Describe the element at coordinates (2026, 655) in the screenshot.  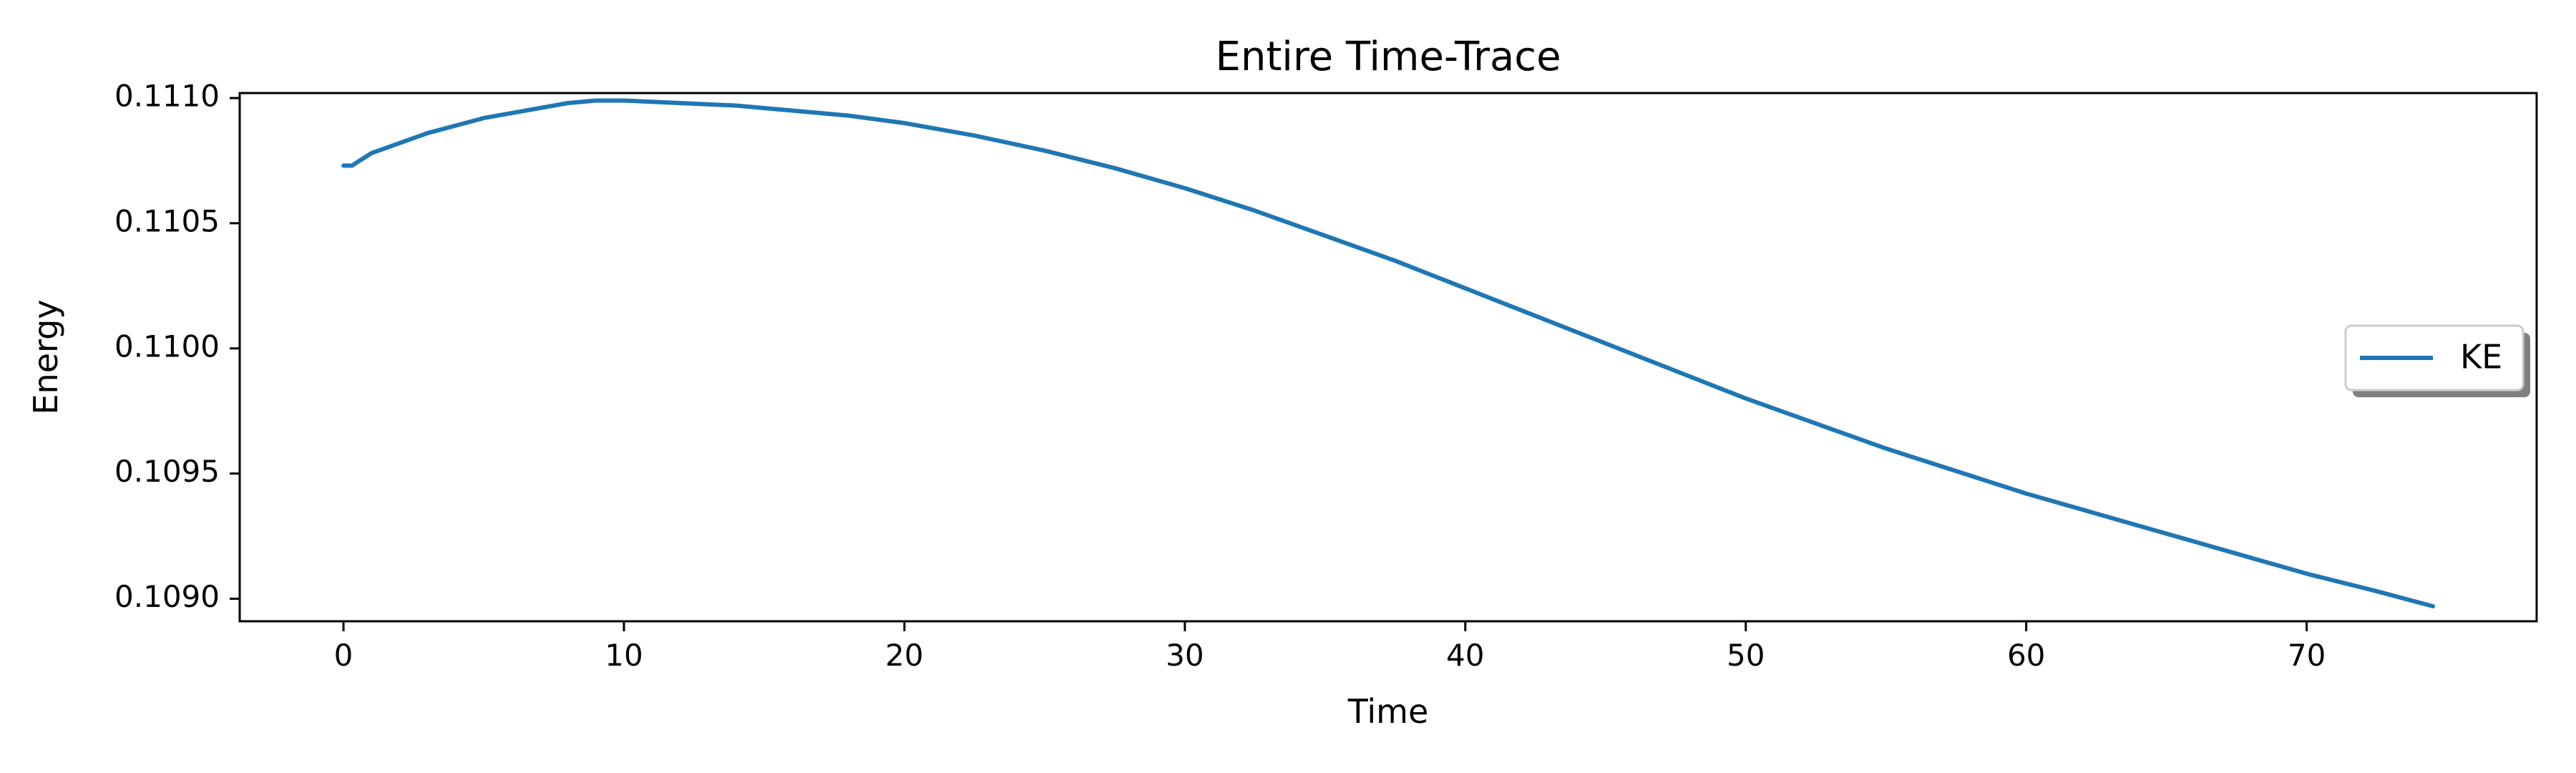
I see `x-tick-label: 60` at that location.